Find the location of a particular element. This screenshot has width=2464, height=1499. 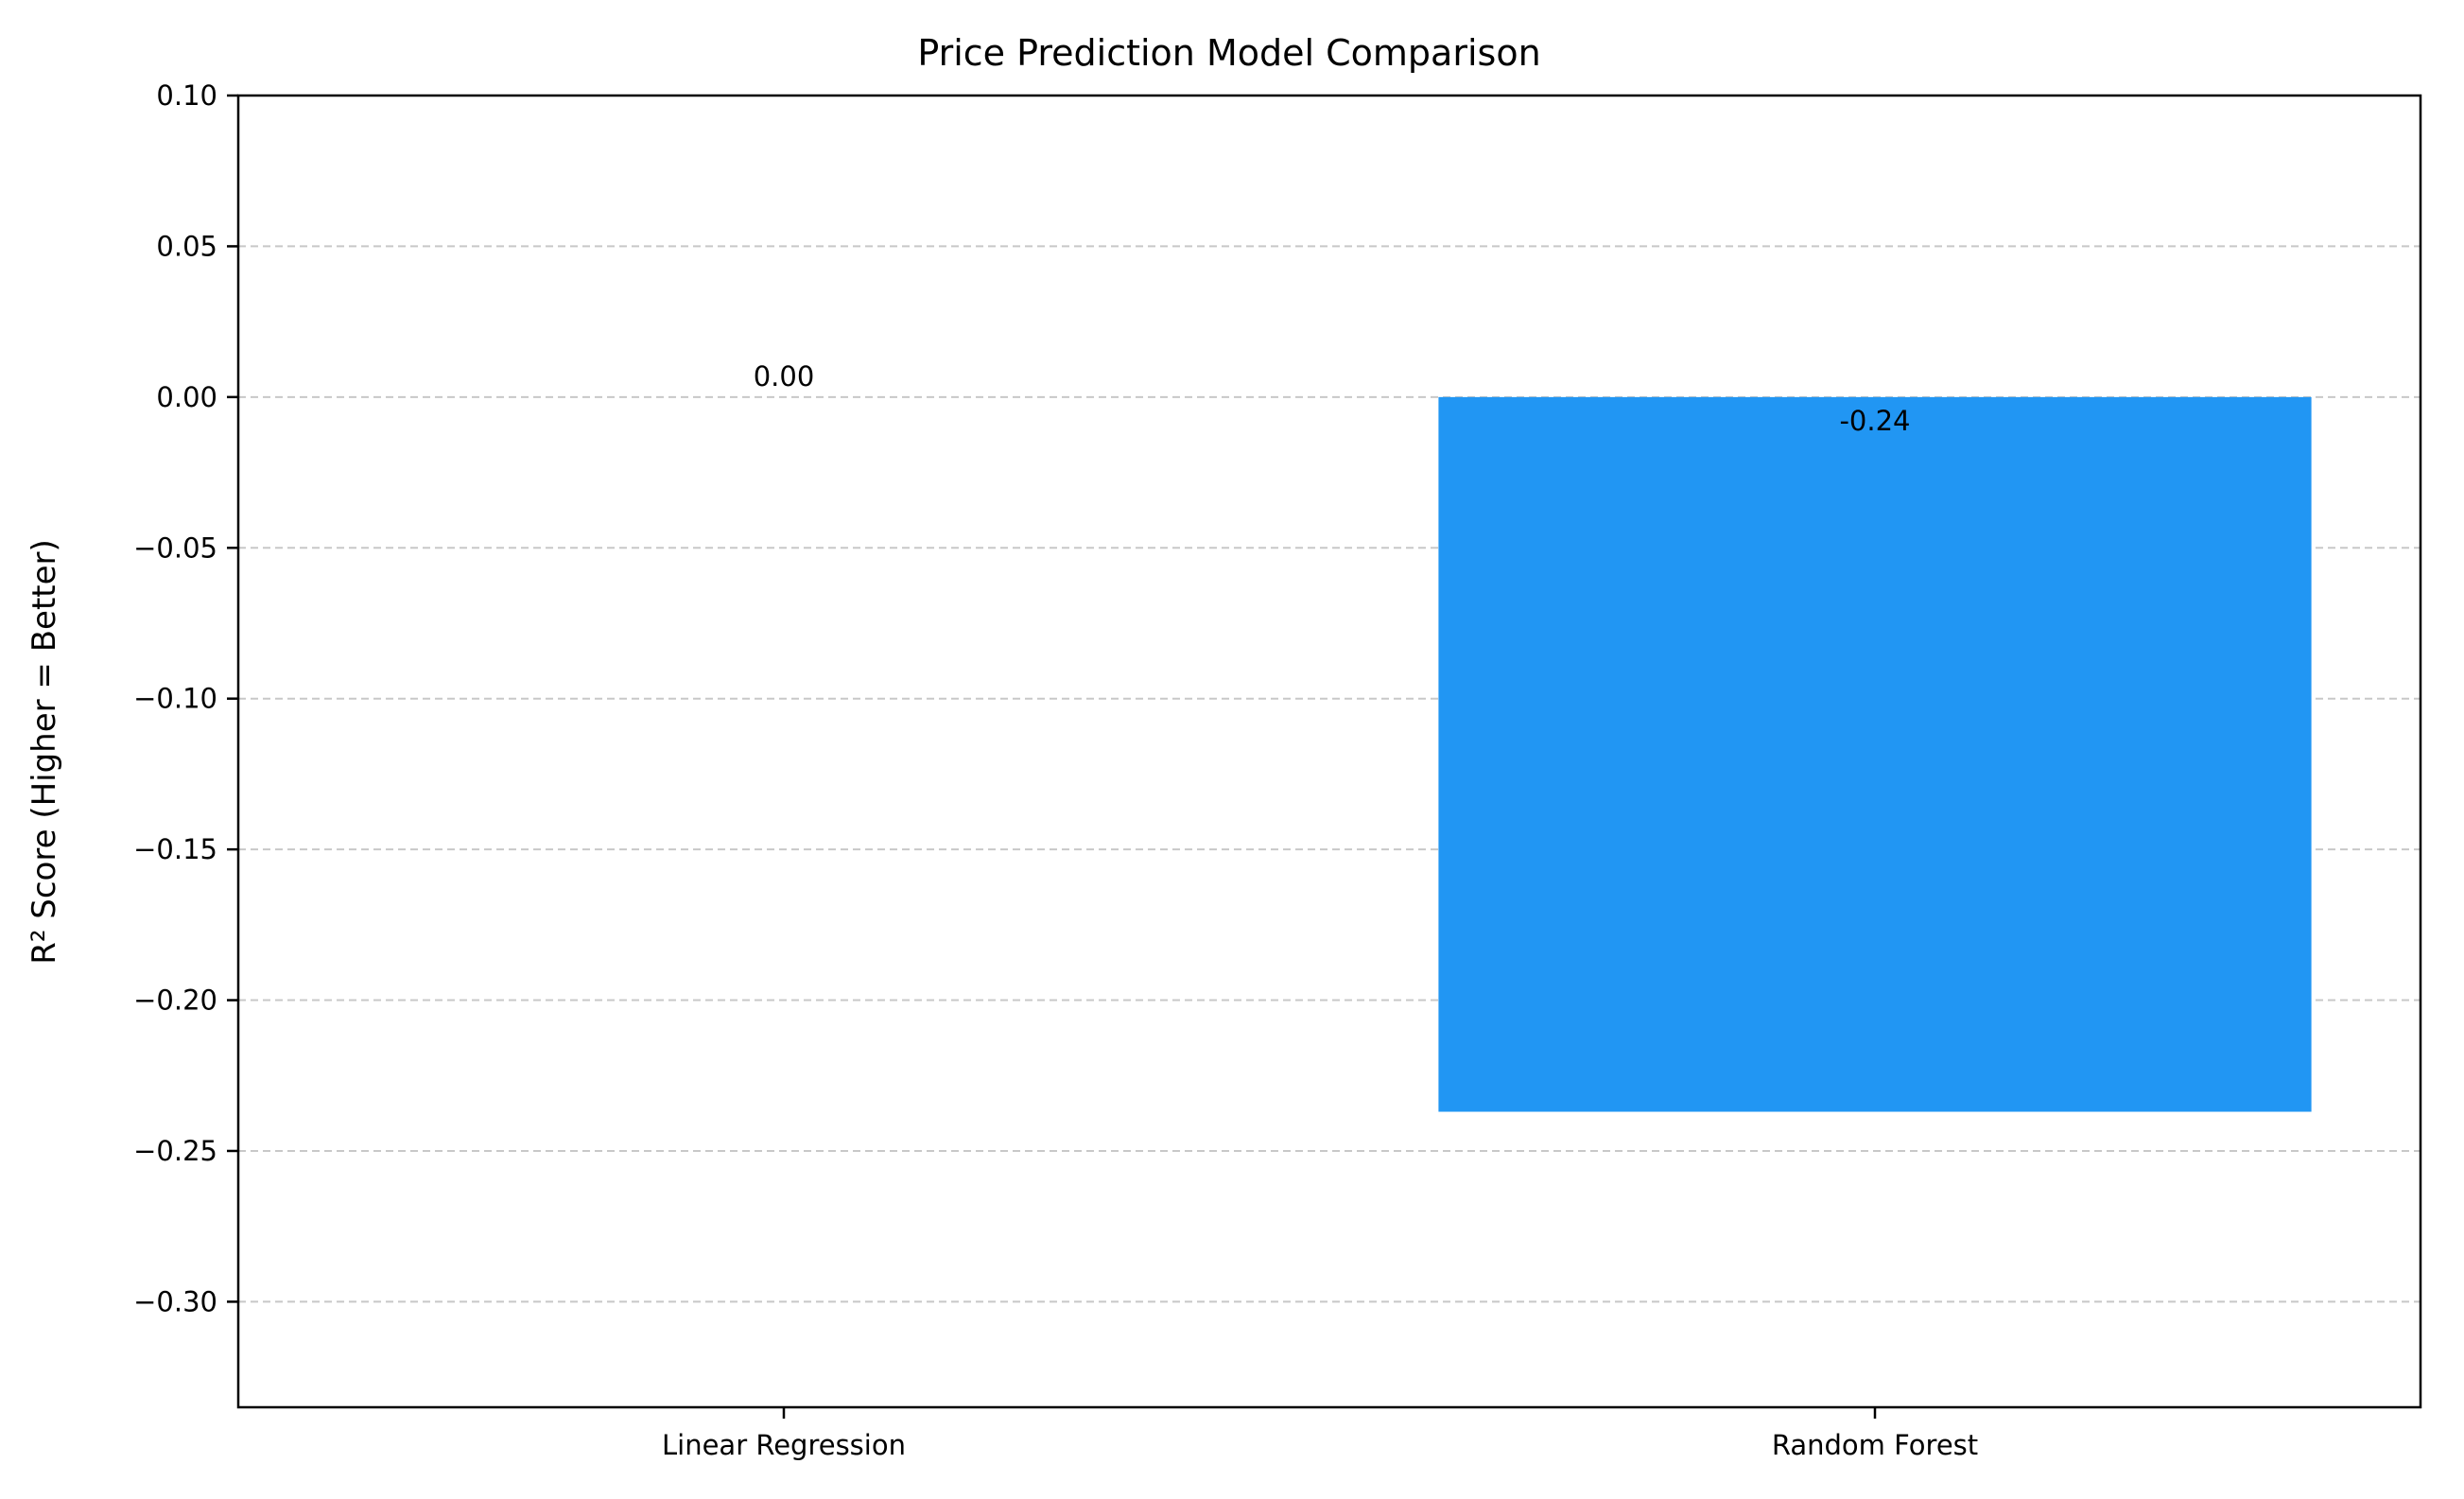

y-tick-label: −0.05 is located at coordinates (175, 548).